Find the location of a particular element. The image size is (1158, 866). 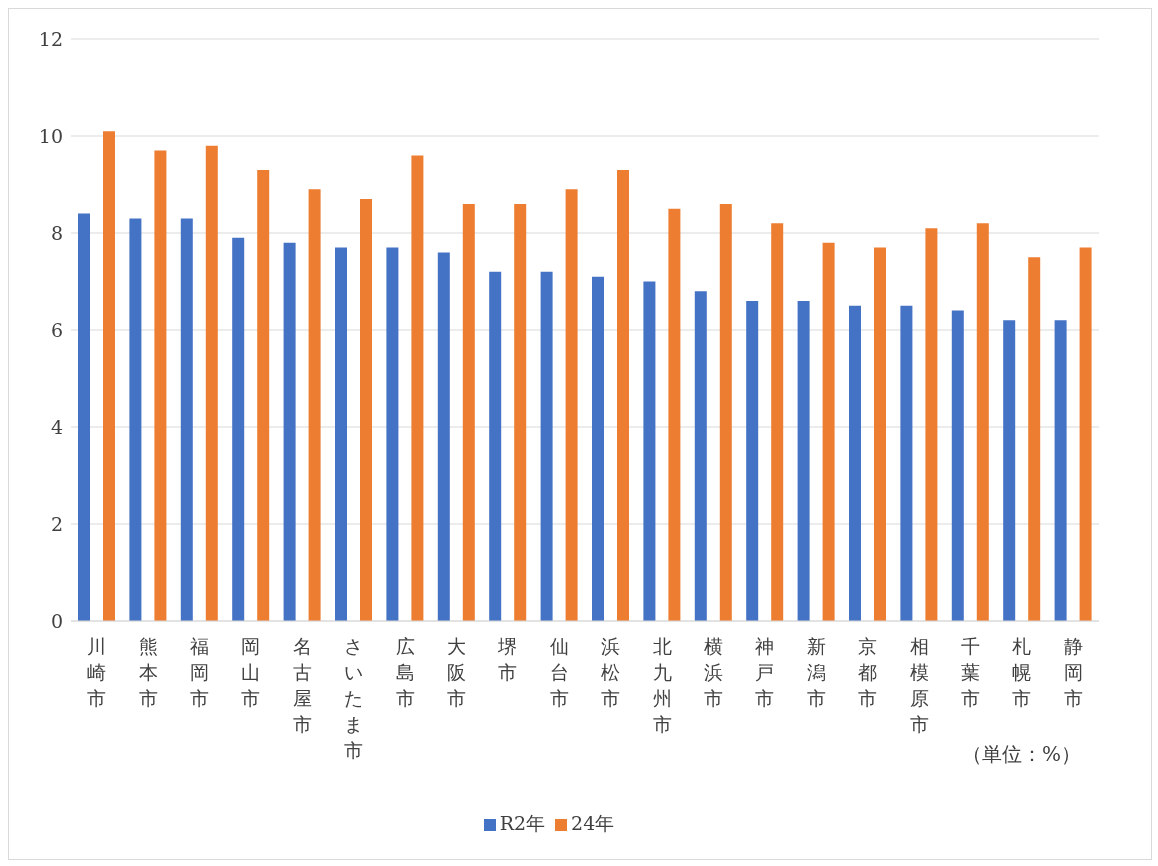

y-tick-label: 4 is located at coordinates (56, 426).